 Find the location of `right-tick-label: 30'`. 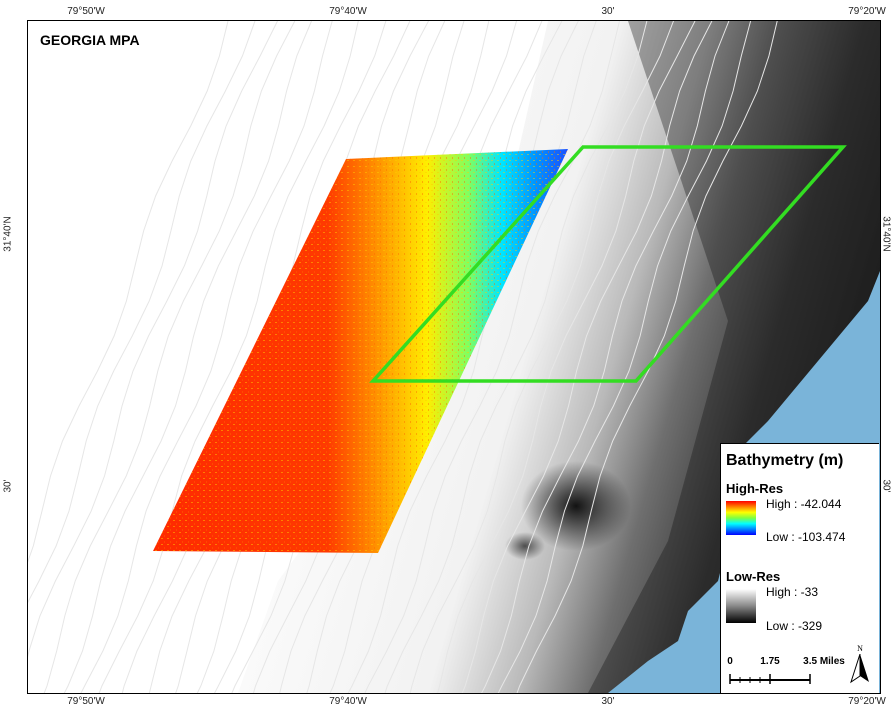

right-tick-label: 30' is located at coordinates (885, 486).